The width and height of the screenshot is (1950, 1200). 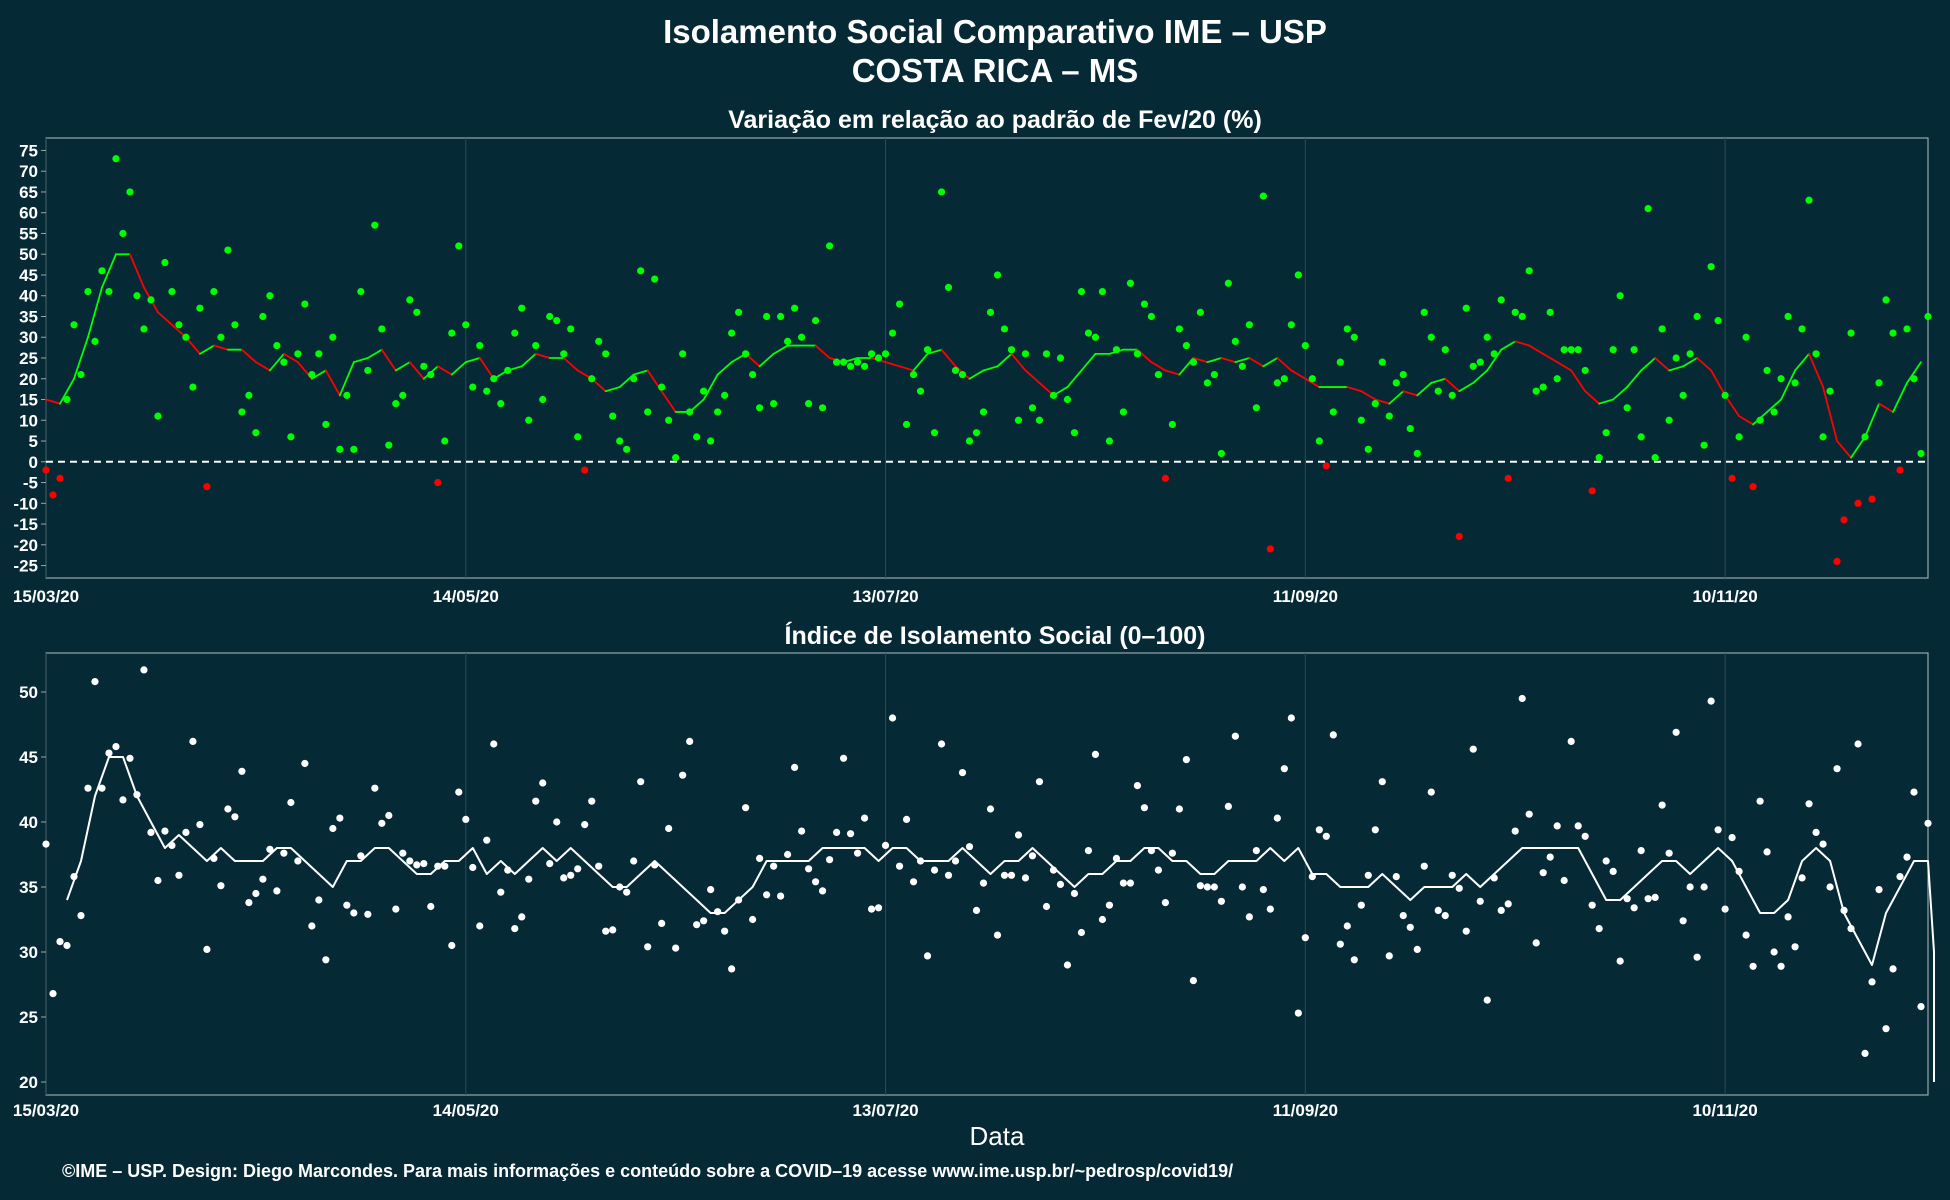 I want to click on x-tick-label: 14/05/20, so click(x=466, y=1110).